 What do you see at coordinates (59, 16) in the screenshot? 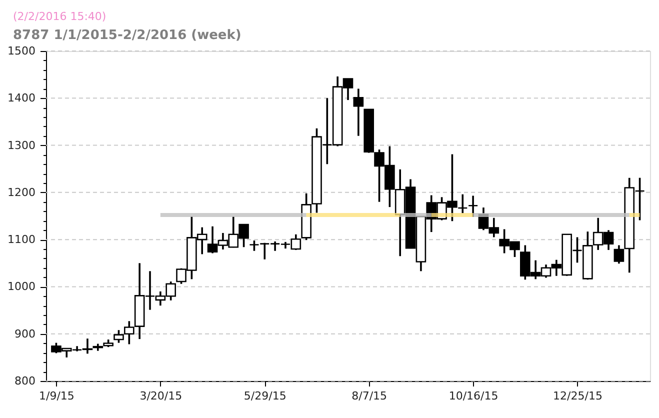
I see `chart-subtitle: (2/2/2016 15:40)` at bounding box center [59, 16].